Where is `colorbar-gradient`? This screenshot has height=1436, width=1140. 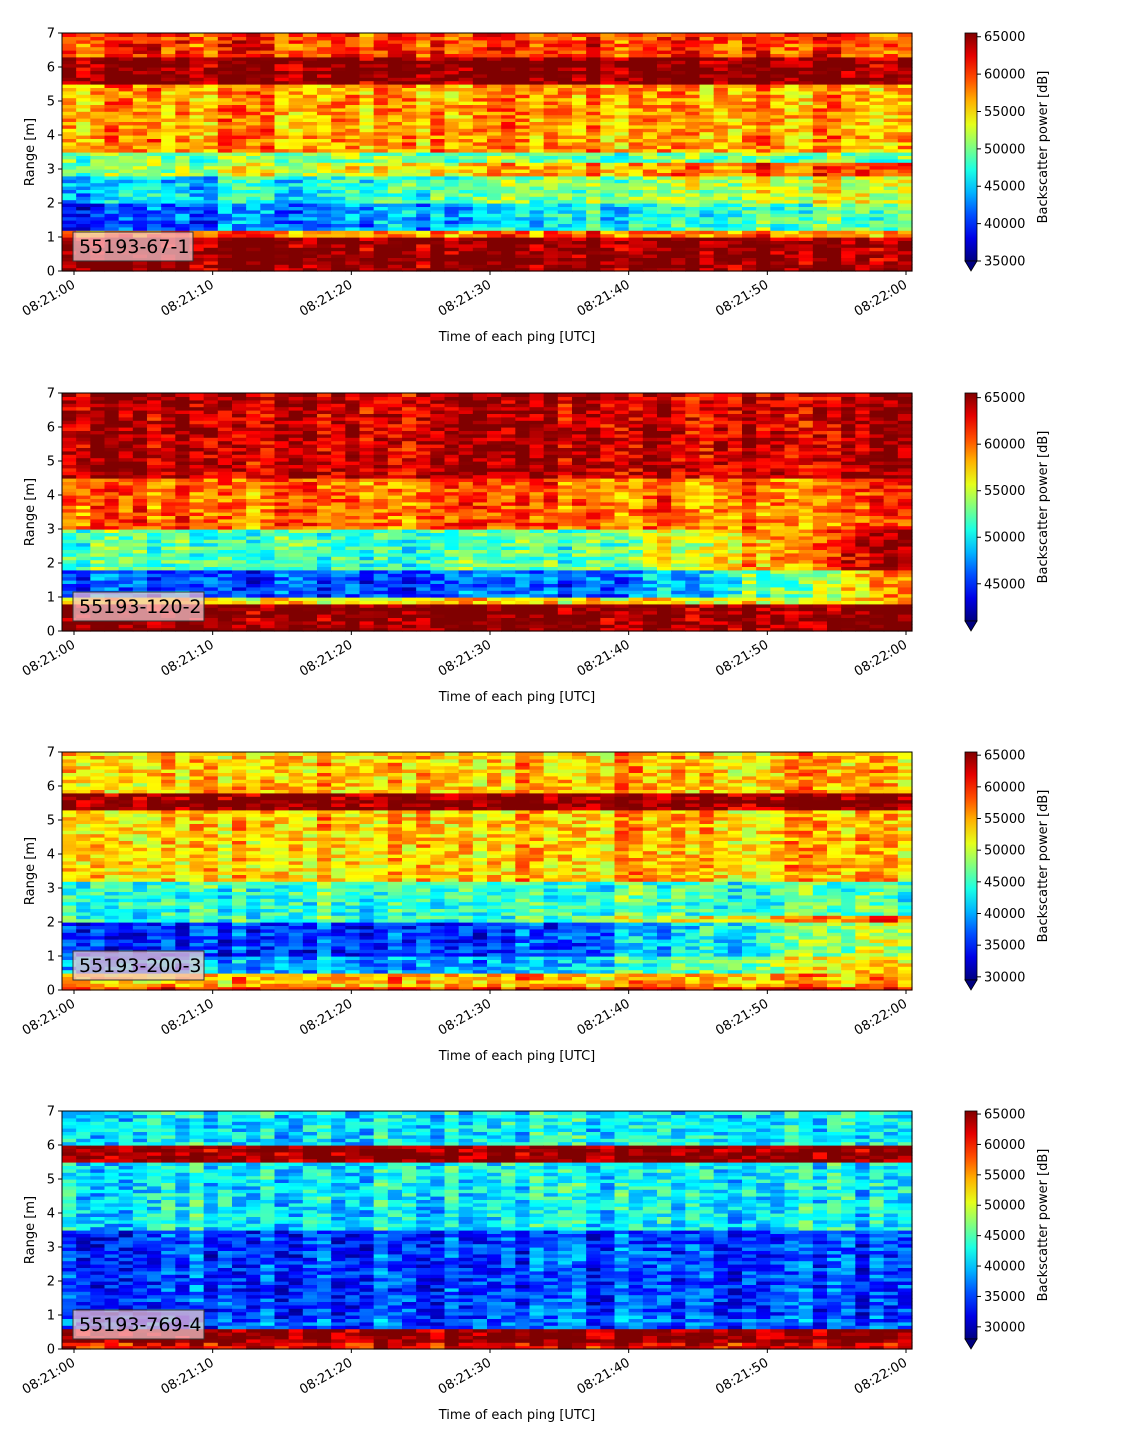
colorbar-gradient is located at coordinates (971, 147).